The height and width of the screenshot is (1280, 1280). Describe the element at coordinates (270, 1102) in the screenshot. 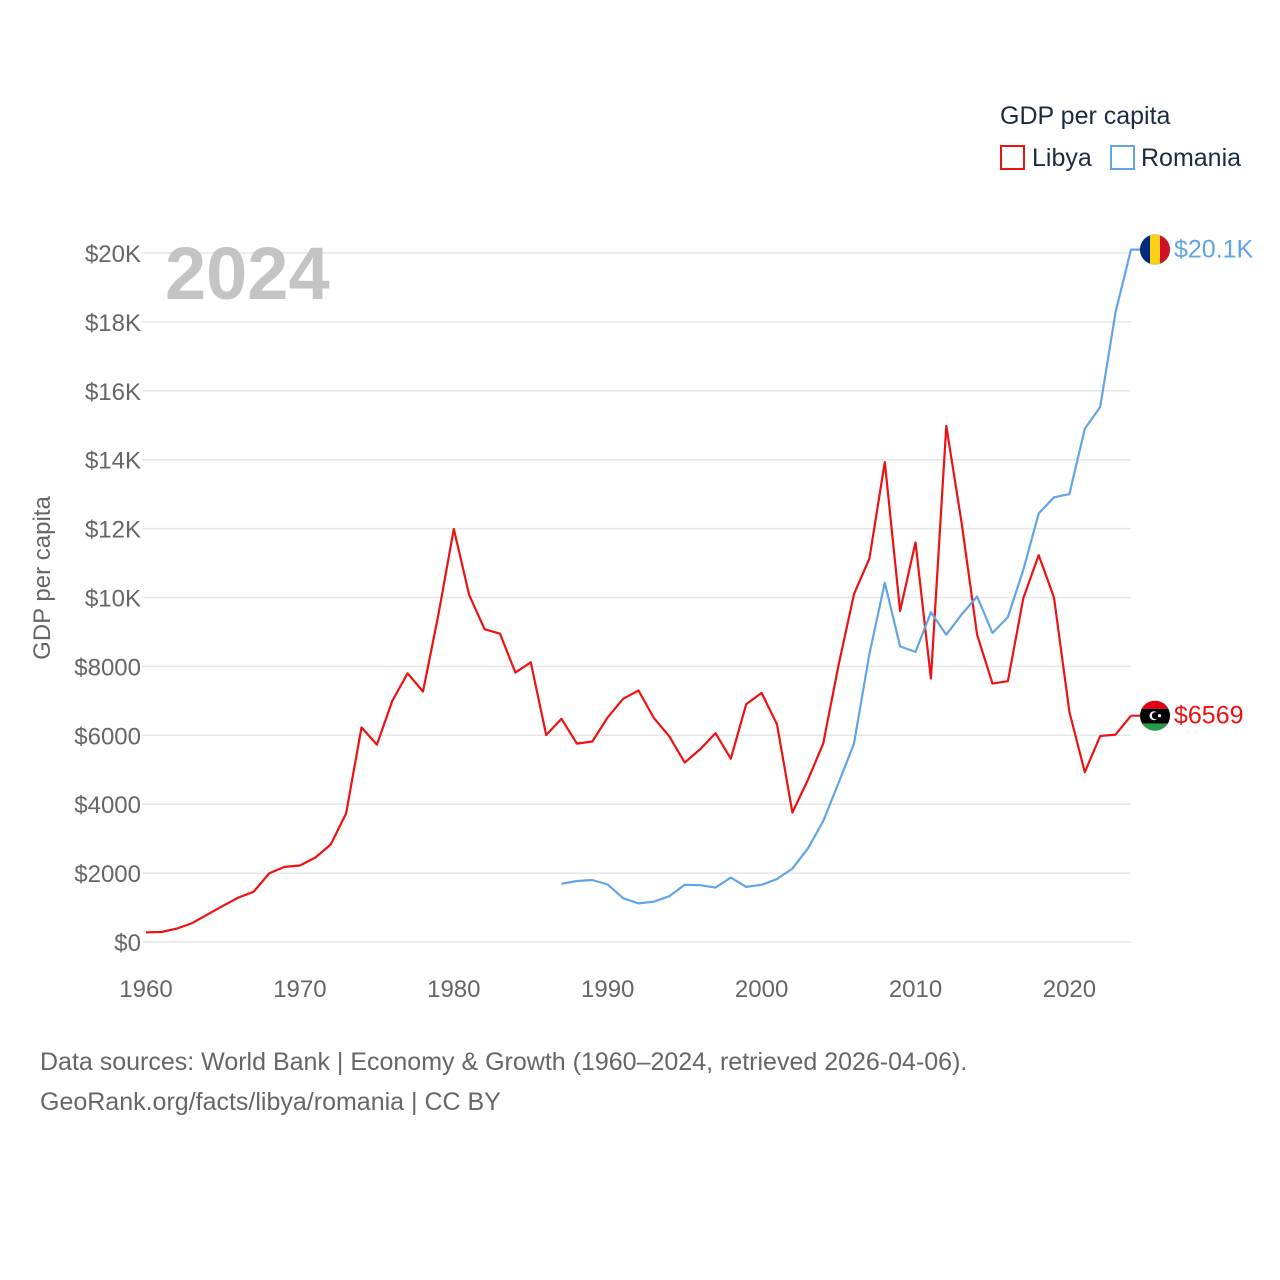

I see `footer-attribution: GeoRank.org/facts/libya/romania | CC BY` at that location.